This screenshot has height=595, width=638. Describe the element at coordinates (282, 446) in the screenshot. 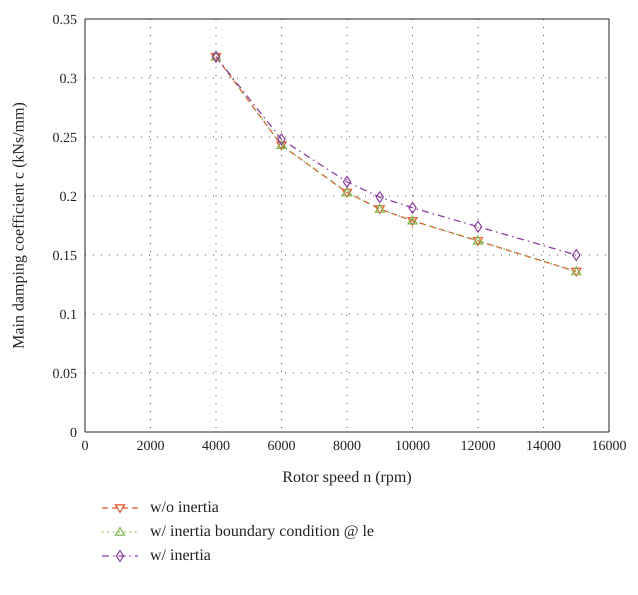

I see `x-tick-label: 6000` at that location.